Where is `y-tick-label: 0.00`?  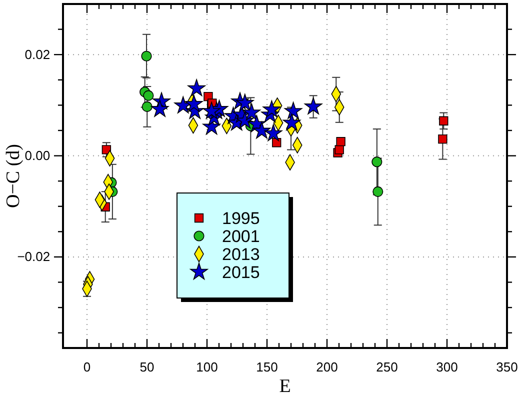 y-tick-label: 0.00 is located at coordinates (37, 155).